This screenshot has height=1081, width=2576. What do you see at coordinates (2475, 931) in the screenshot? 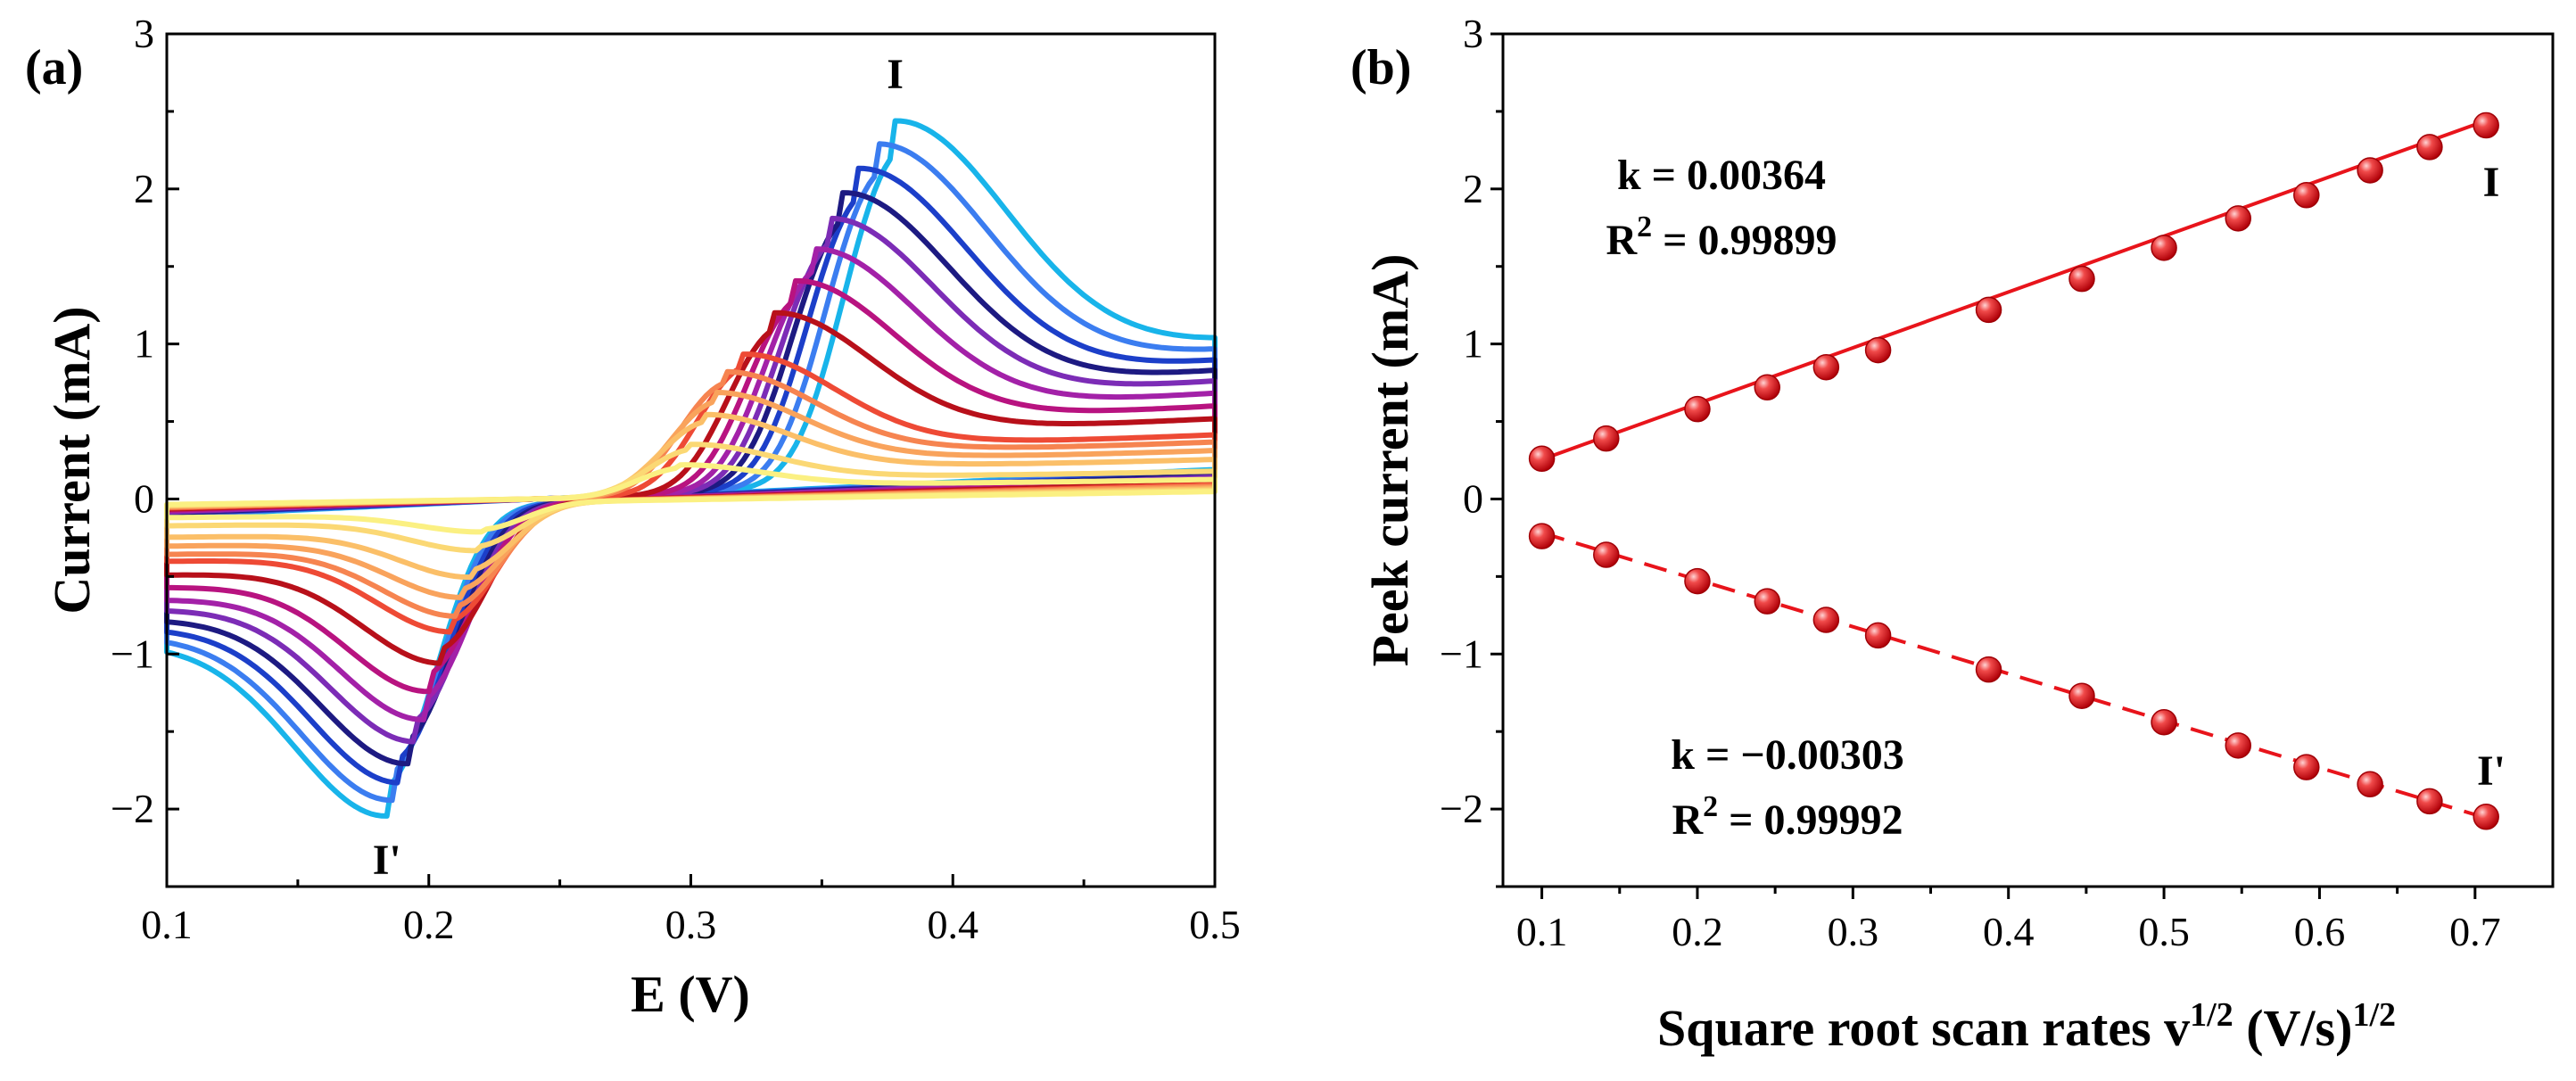
I see `x-tick-label: 0.7` at bounding box center [2475, 931].